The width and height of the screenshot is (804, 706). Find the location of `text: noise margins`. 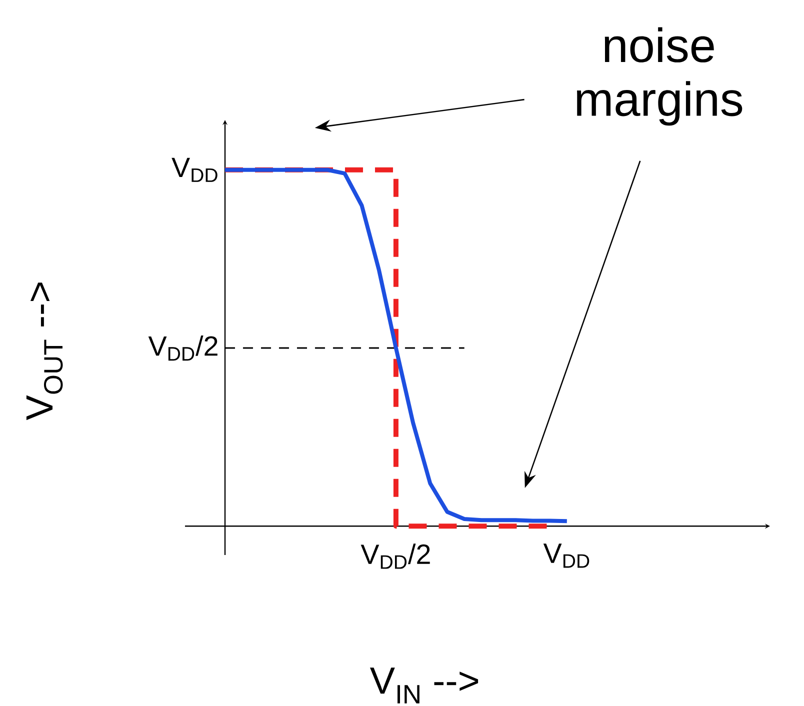

text: noise margins is located at coordinates (659, 76).